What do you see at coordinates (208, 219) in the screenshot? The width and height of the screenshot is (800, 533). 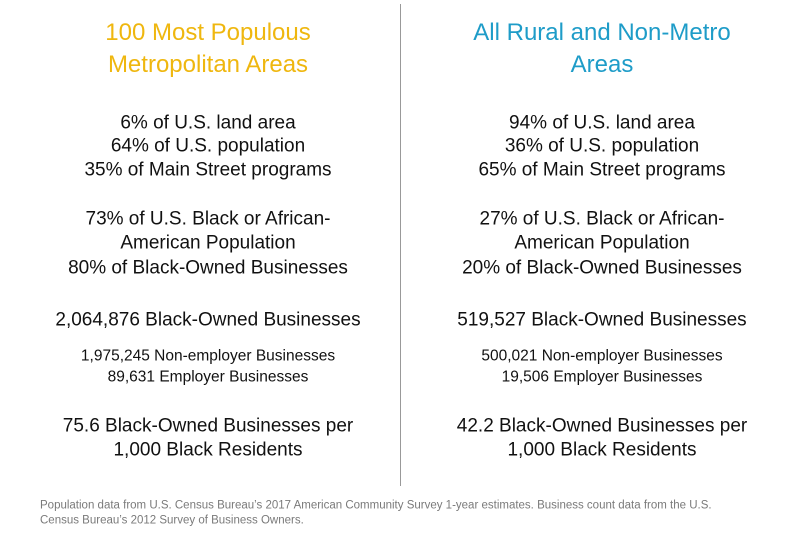 I see `stat-line: 73% of U.S. Black or African-` at bounding box center [208, 219].